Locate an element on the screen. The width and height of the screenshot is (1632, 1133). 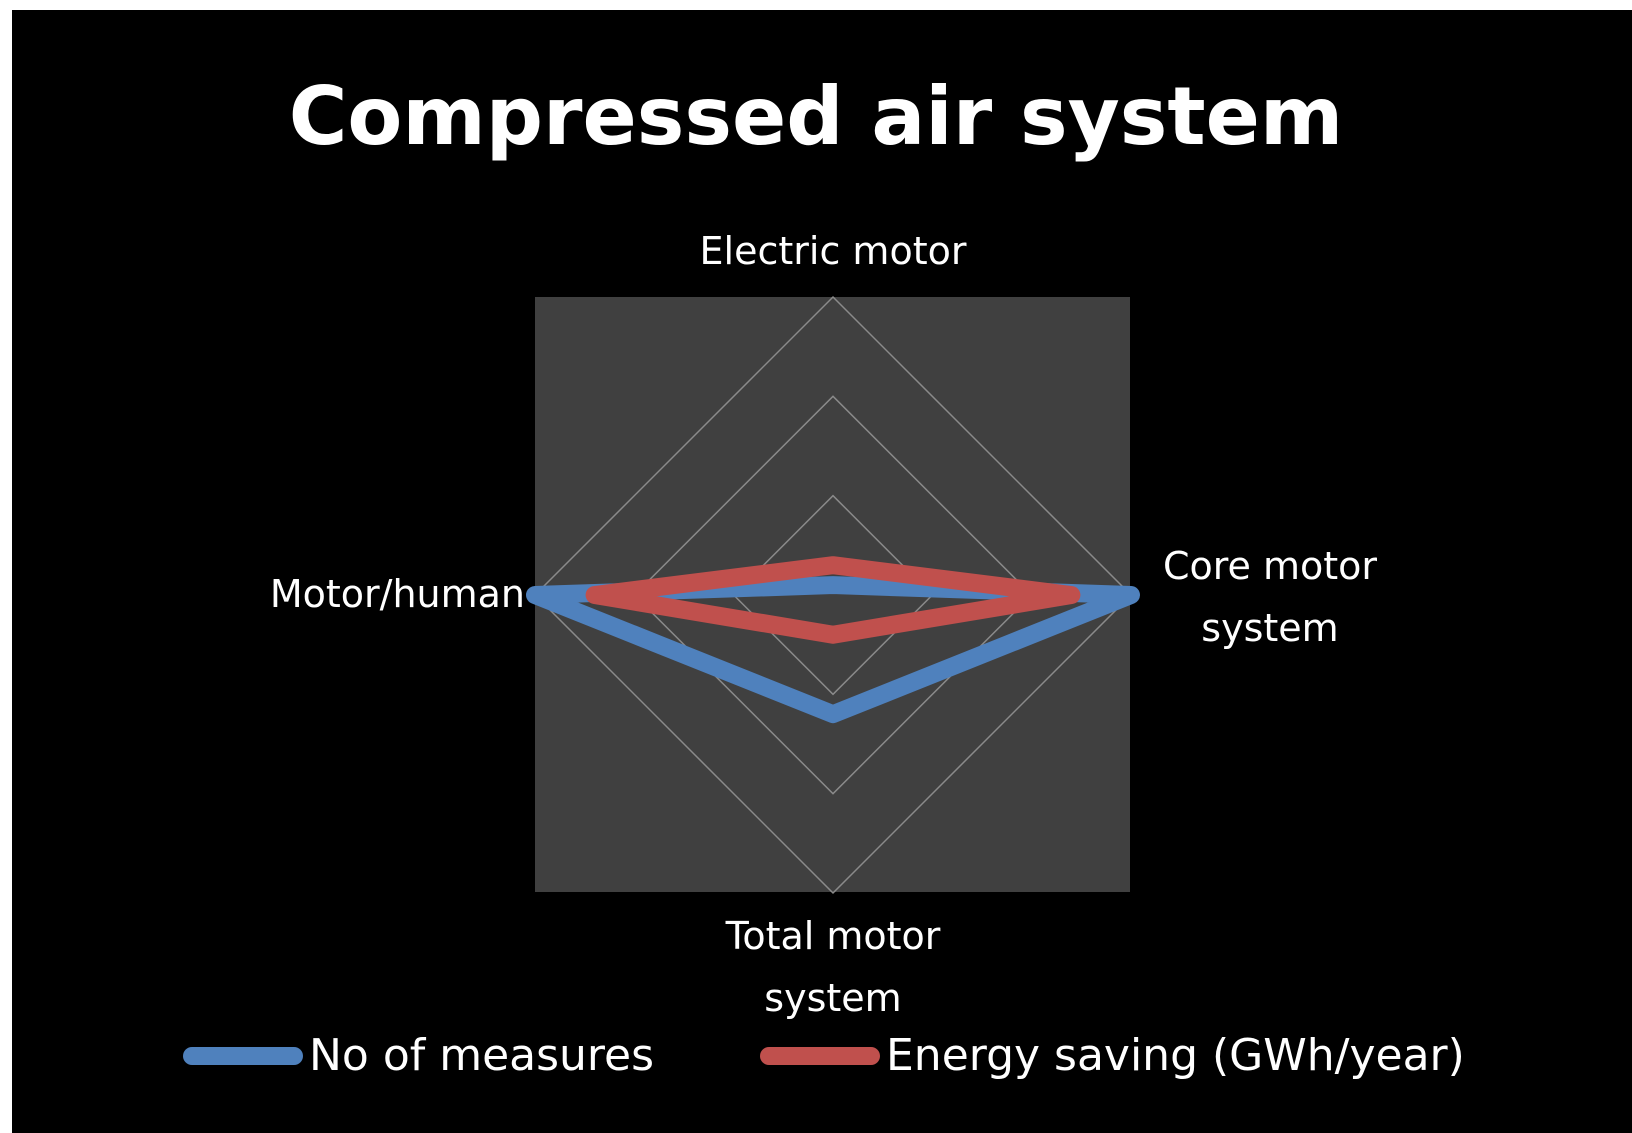
category-label: Motor/human is located at coordinates (397, 594).